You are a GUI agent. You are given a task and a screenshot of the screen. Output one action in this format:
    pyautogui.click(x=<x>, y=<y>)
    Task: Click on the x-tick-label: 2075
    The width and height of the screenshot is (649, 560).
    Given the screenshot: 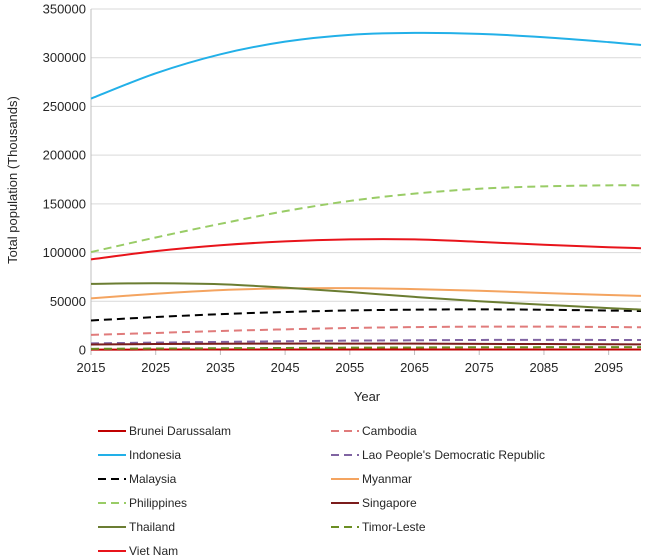 What is the action you would take?
    pyautogui.click(x=479, y=367)
    